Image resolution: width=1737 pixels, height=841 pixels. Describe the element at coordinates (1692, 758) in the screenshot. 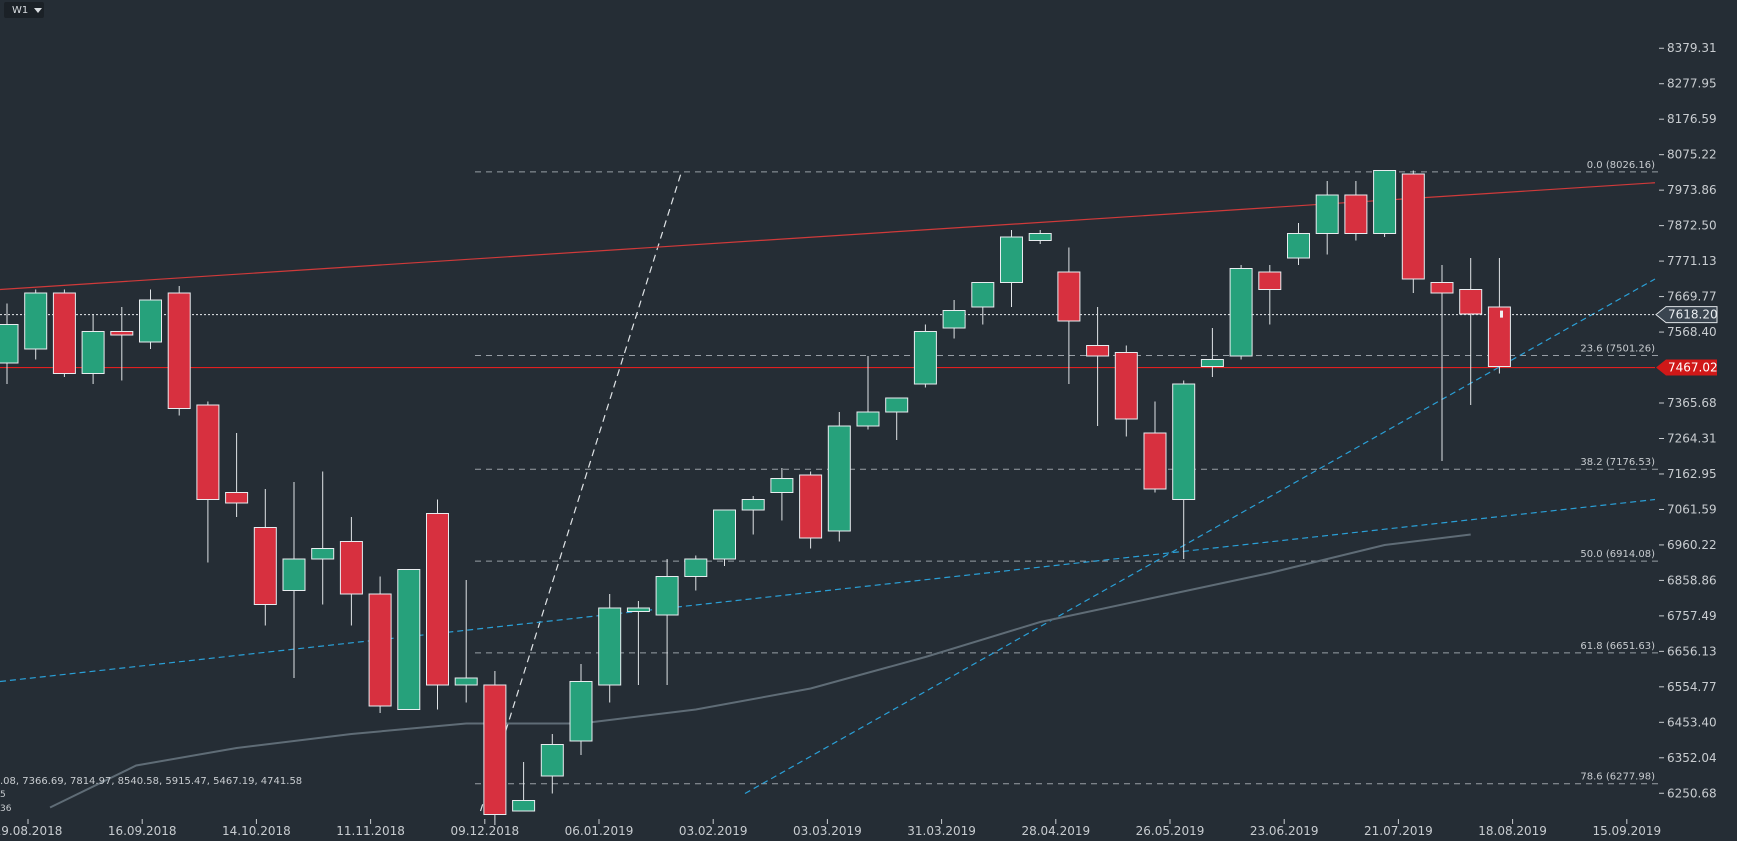

I see `price-tick-label: 6352.04` at that location.